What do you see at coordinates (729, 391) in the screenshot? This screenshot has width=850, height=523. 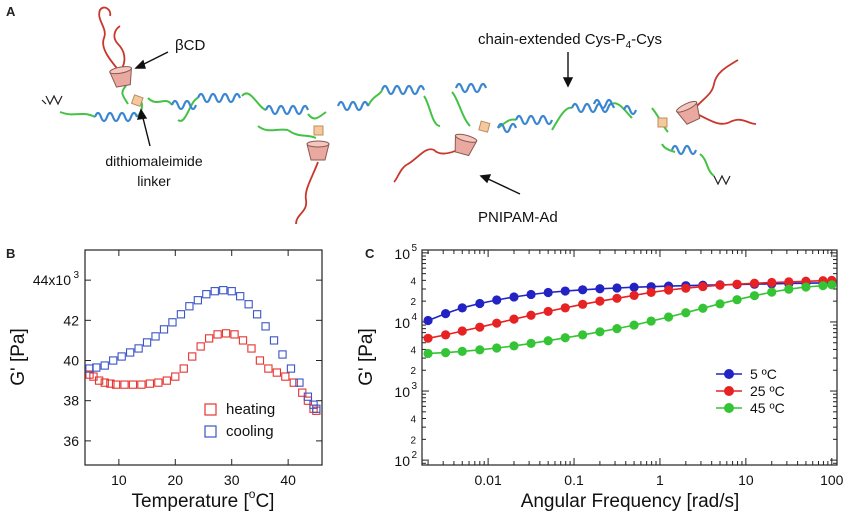 I see `panel-c-legend-marker-25 ºC` at bounding box center [729, 391].